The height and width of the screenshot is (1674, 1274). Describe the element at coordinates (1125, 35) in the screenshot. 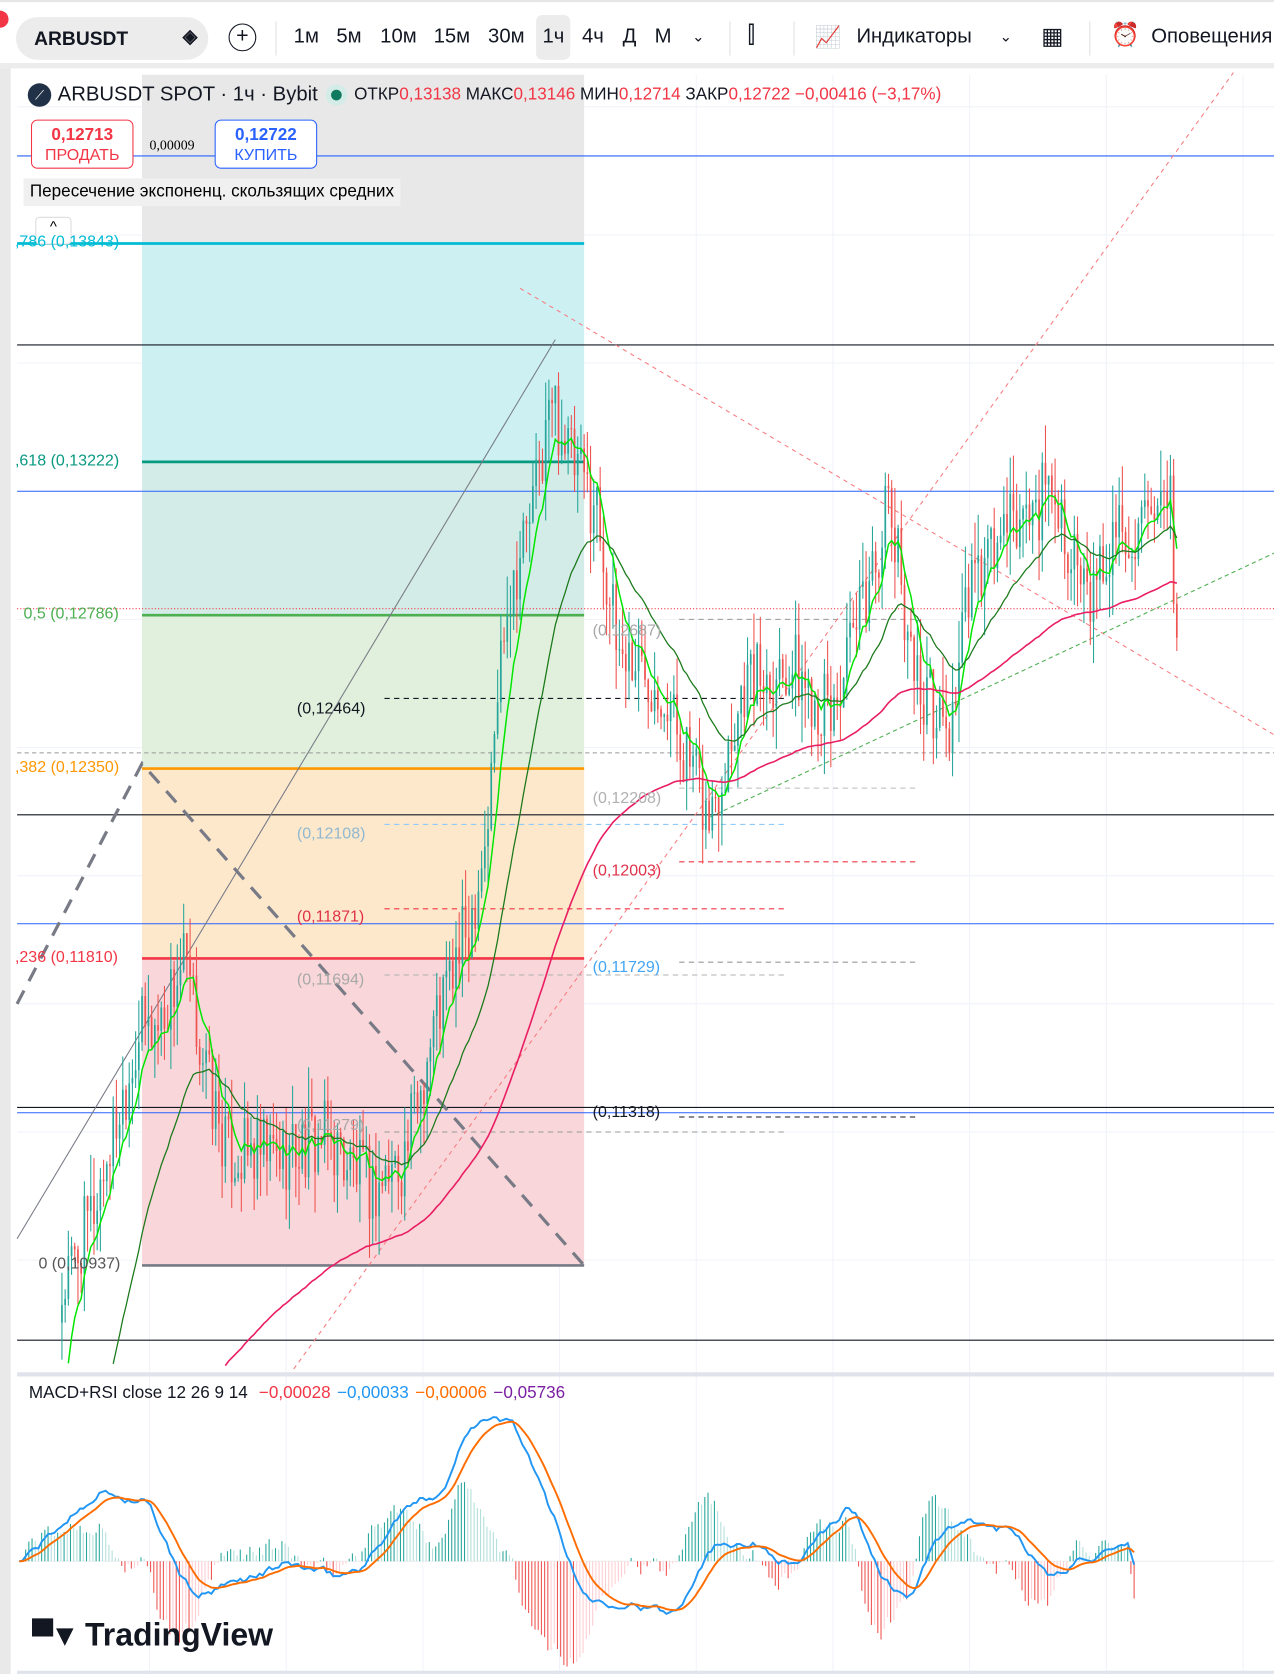

I see `alarm-clock-icon: ⏰` at that location.